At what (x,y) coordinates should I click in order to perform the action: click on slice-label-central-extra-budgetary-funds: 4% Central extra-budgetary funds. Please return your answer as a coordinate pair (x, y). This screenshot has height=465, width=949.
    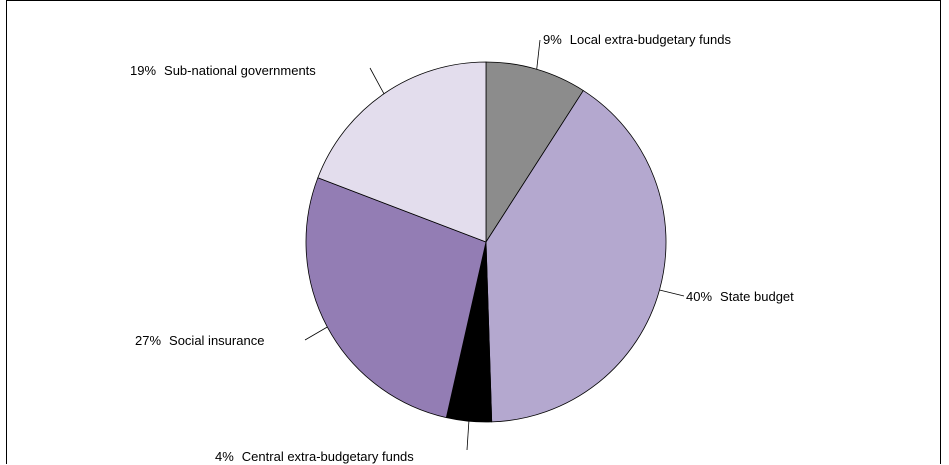
    Looking at the image, I should click on (314, 456).